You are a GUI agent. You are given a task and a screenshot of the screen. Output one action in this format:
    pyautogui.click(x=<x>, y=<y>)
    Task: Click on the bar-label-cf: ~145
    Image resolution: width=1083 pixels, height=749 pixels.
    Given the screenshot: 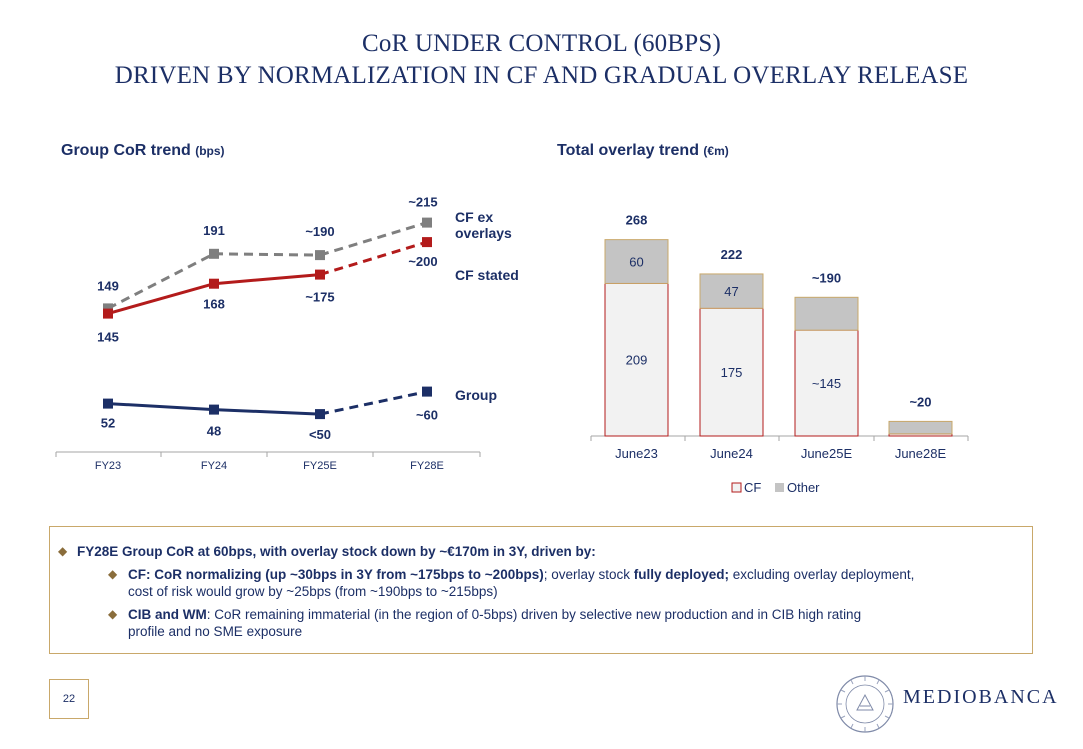 What is the action you would take?
    pyautogui.click(x=826, y=383)
    